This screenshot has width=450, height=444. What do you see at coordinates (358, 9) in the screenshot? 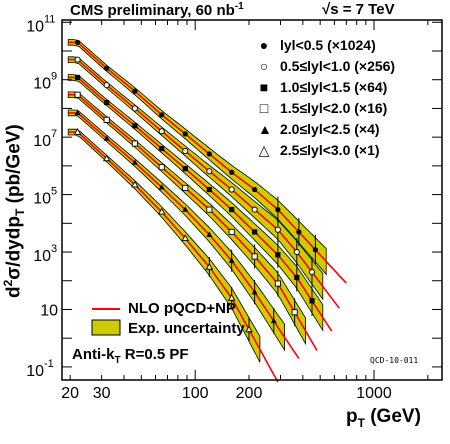
I see `energy-label: √s = 7 TeV` at bounding box center [358, 9].